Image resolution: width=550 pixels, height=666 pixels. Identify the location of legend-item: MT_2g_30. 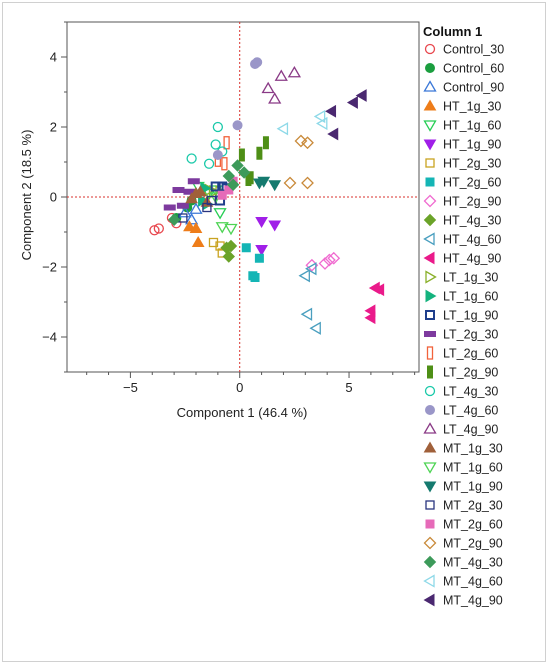
(464, 506).